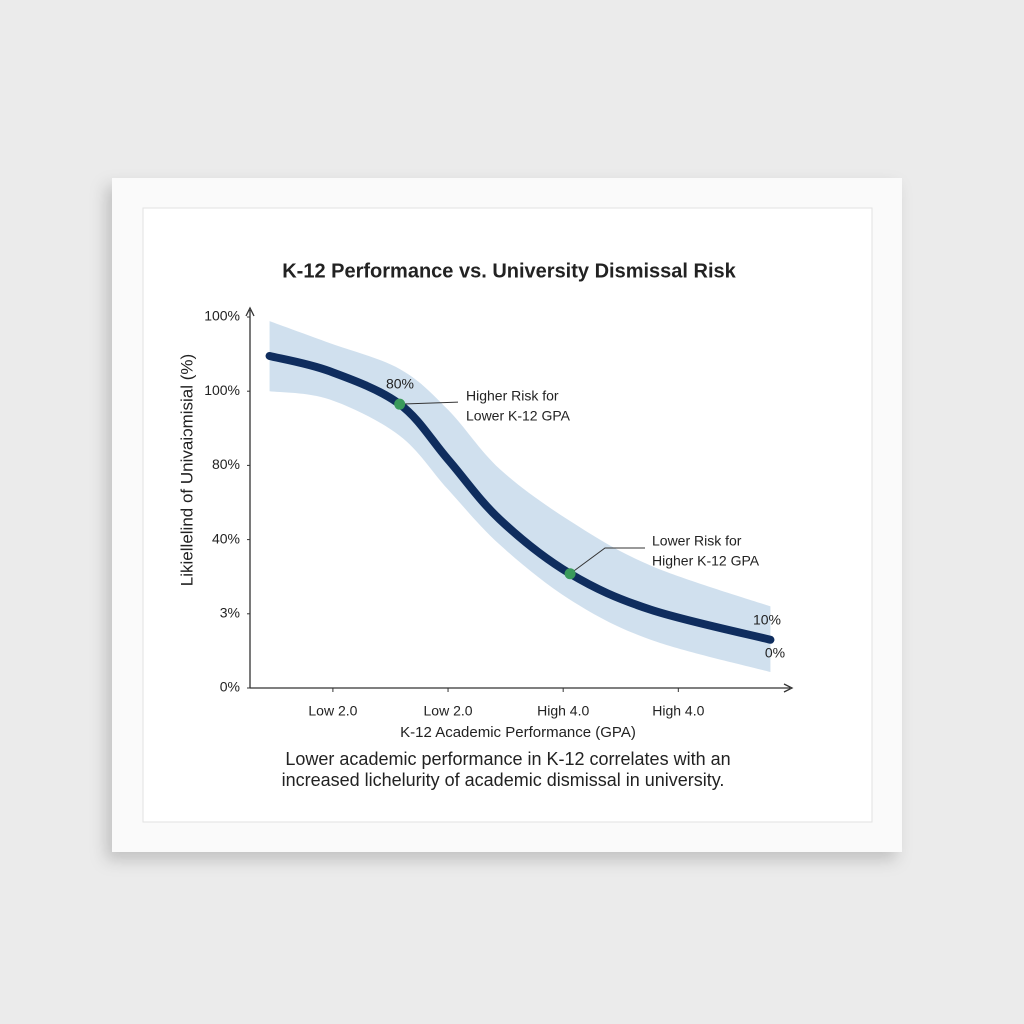 This screenshot has height=1024, width=1024. What do you see at coordinates (226, 538) in the screenshot?
I see `y-tick-label: 40%` at bounding box center [226, 538].